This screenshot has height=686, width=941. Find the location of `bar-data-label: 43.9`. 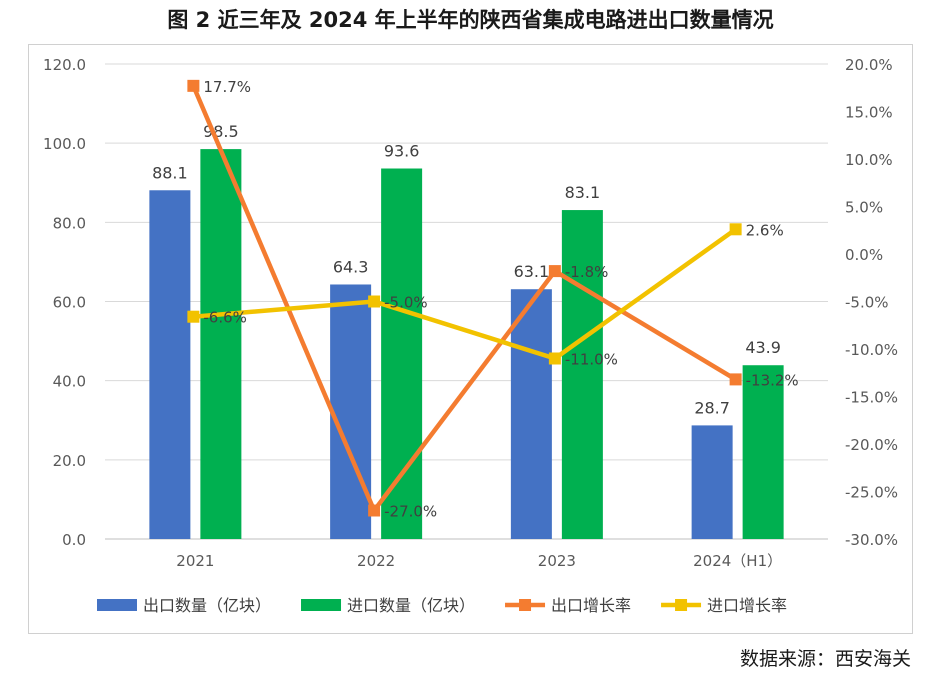

bar-data-label: 43.9 is located at coordinates (763, 347).